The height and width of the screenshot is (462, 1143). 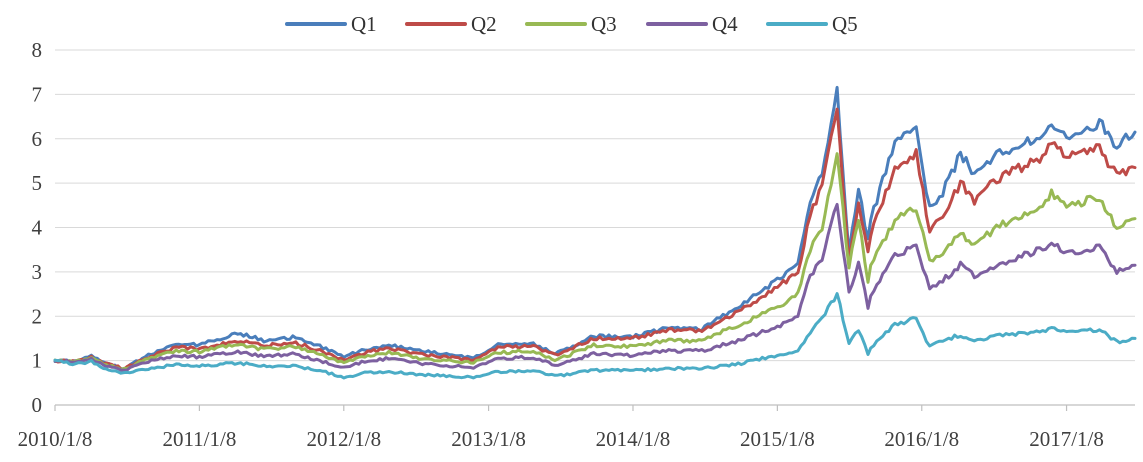 I want to click on legend-label-q2: Q2, so click(x=484, y=24).